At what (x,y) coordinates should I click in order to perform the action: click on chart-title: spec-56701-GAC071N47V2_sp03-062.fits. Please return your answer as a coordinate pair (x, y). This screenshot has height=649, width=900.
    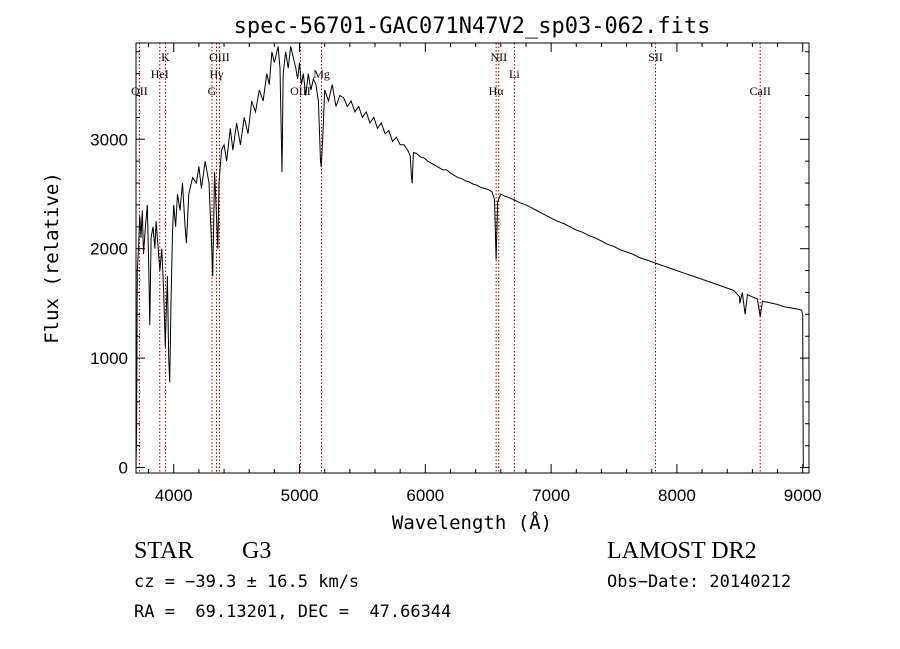
    Looking at the image, I should click on (472, 26).